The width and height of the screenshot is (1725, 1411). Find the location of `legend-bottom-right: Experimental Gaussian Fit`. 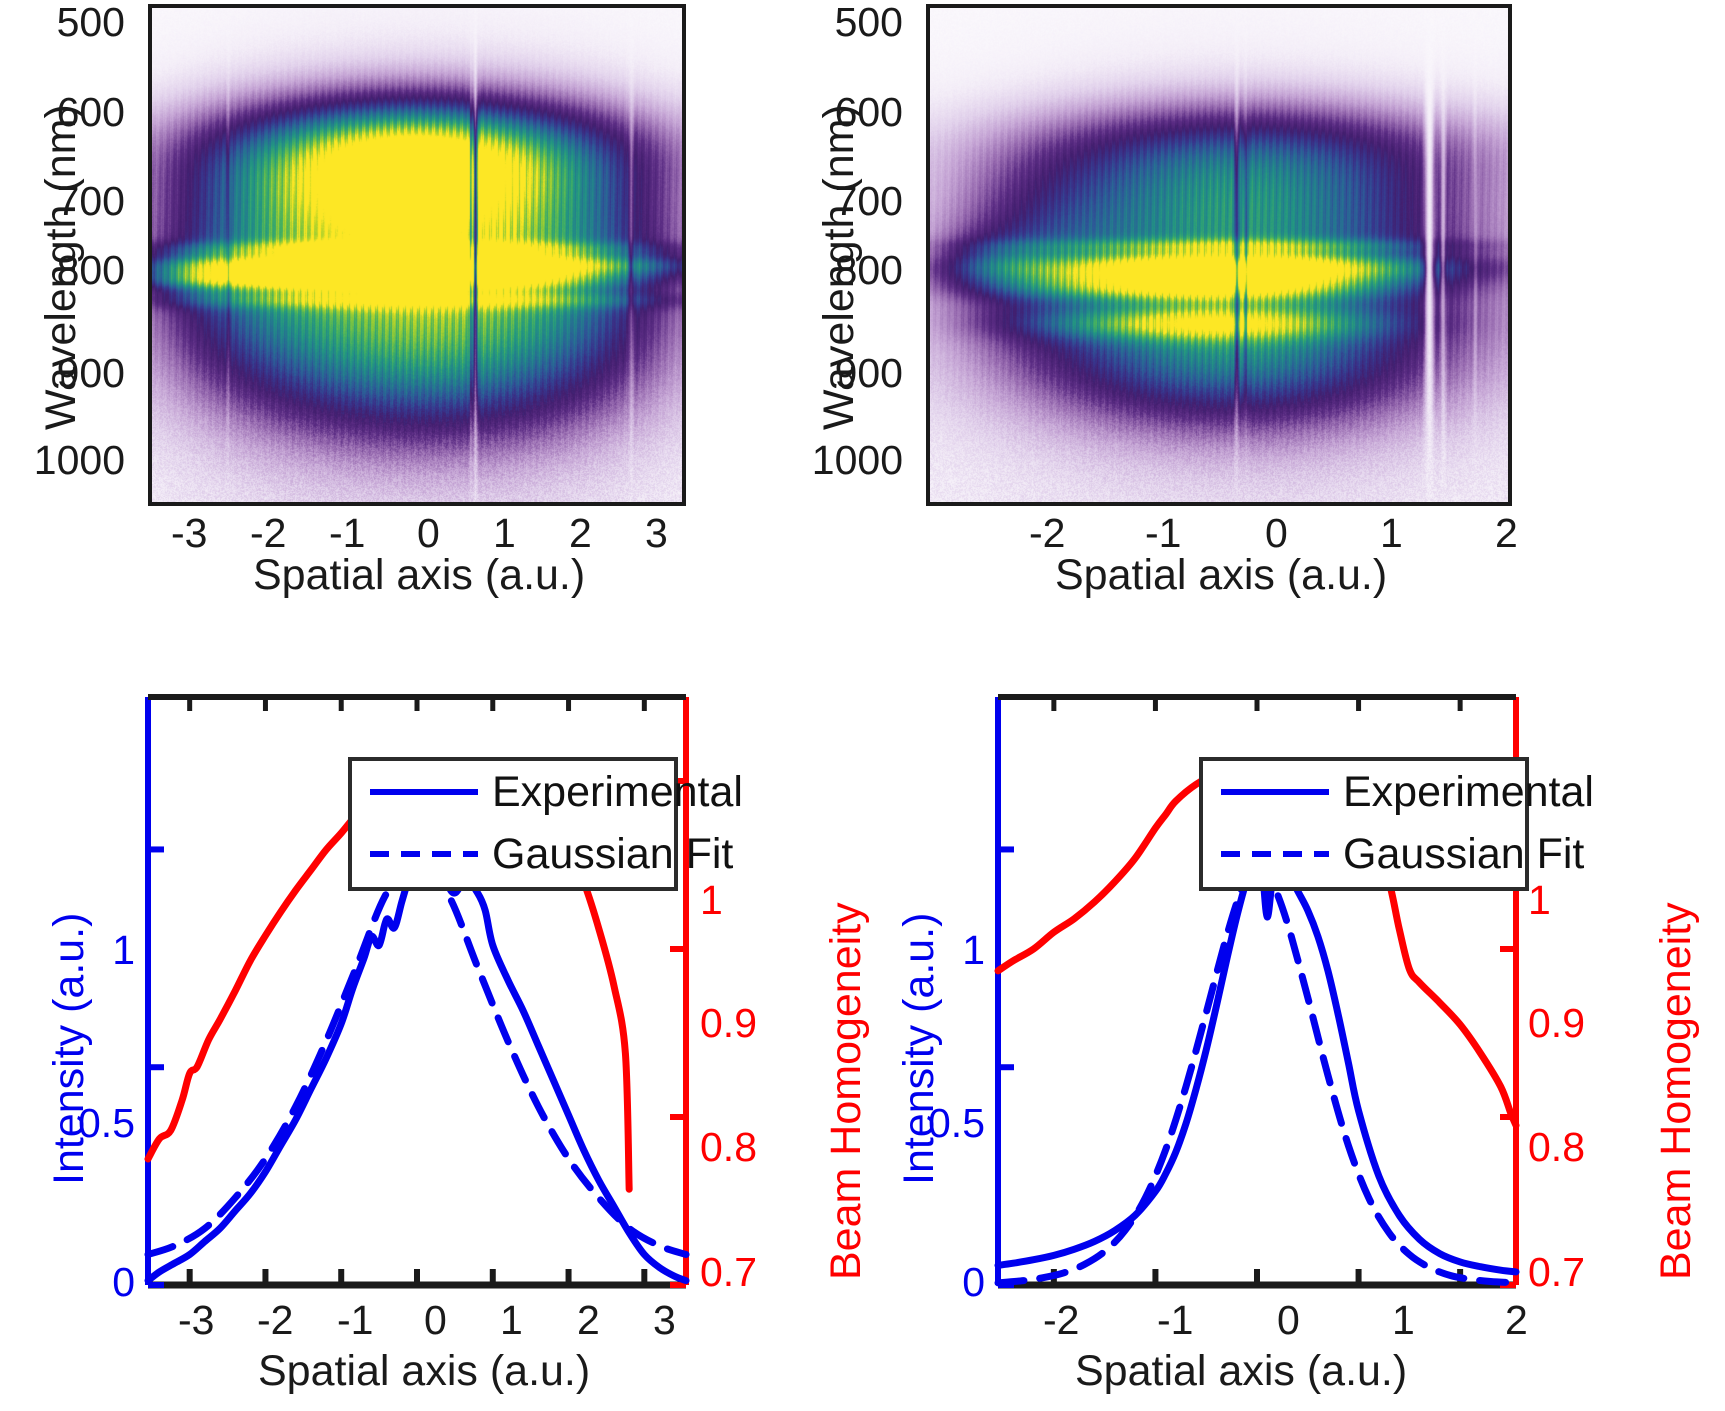

legend-bottom-right: Experimental Gaussian Fit is located at coordinates (1396, 824).